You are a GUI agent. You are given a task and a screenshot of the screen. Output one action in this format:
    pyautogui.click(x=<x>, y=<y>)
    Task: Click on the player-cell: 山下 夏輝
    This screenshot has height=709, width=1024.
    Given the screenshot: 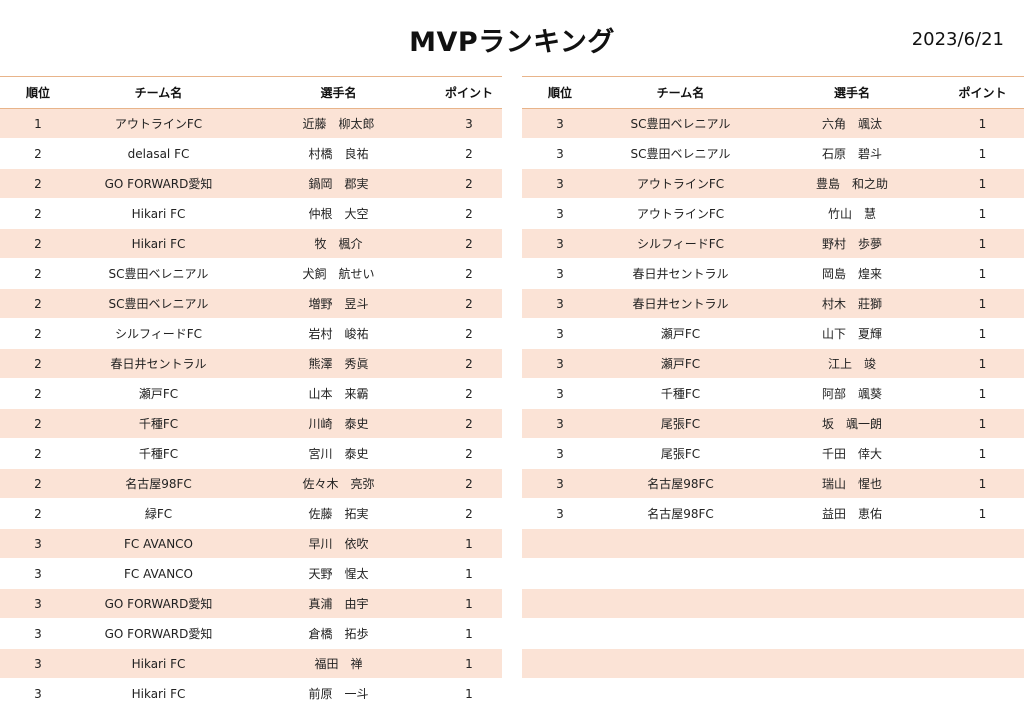 What is the action you would take?
    pyautogui.click(x=852, y=333)
    